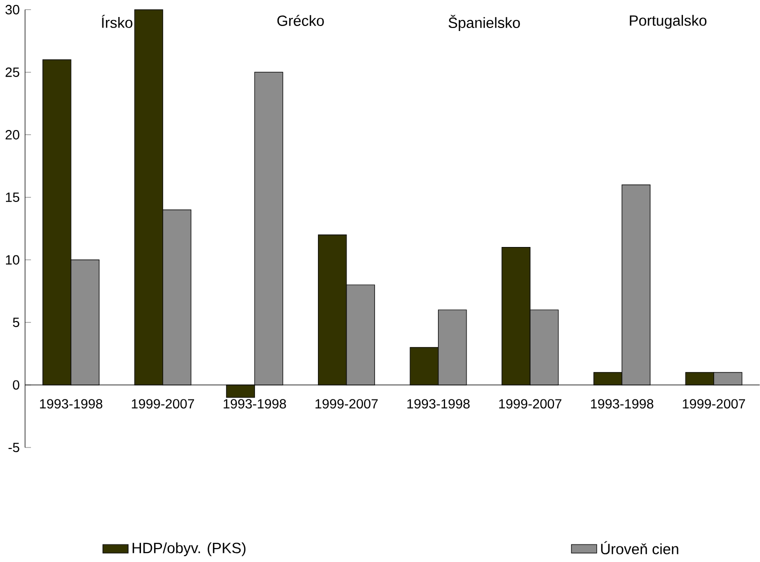  Describe the element at coordinates (117, 21) in the screenshot. I see `annotation: Írsko` at that location.